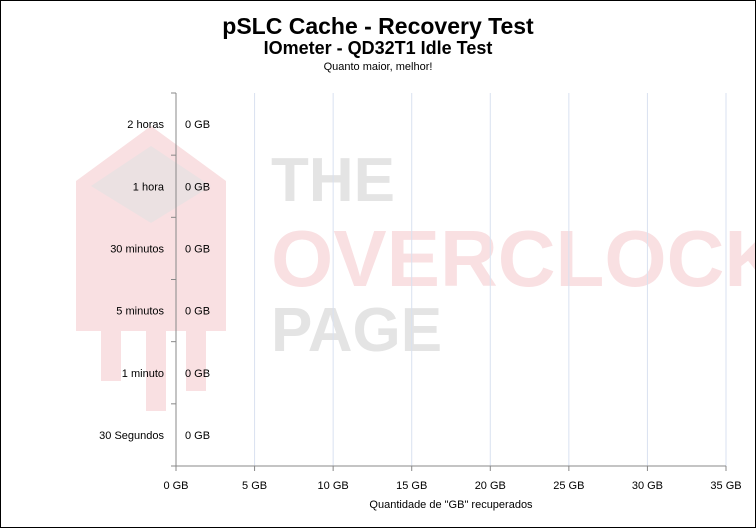 This screenshot has height=528, width=756. I want to click on y-category-label: 30 minutos, so click(137, 249).